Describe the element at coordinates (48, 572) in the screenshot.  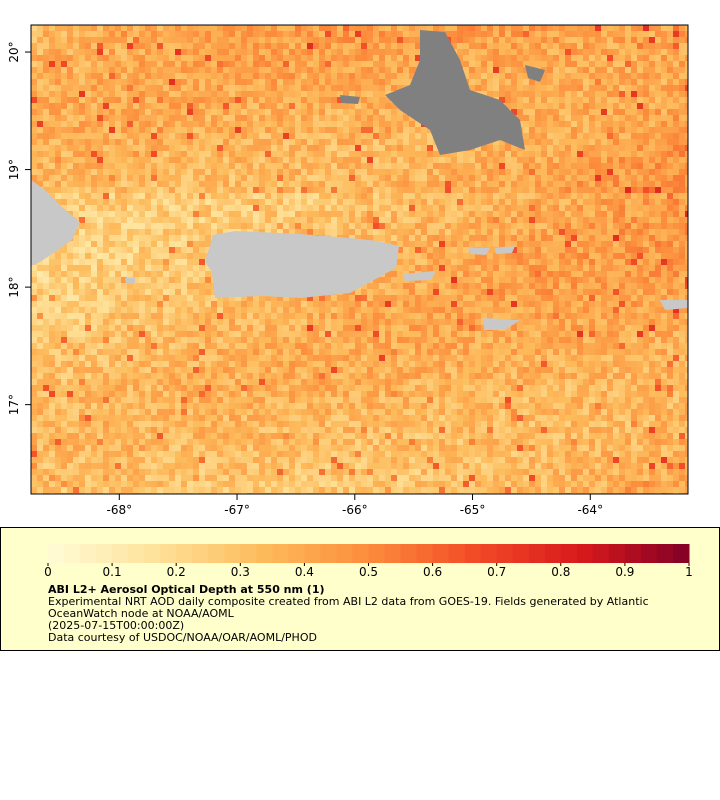
I see `colorbar-tick-label: 0` at that location.